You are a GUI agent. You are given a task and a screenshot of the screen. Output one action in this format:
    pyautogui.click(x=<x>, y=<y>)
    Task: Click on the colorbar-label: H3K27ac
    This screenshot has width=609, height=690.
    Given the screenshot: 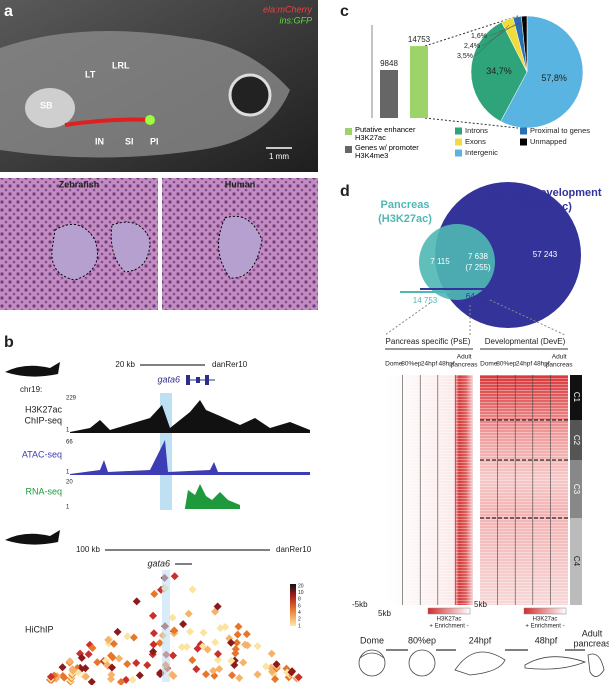 What is the action you would take?
    pyautogui.click(x=545, y=620)
    